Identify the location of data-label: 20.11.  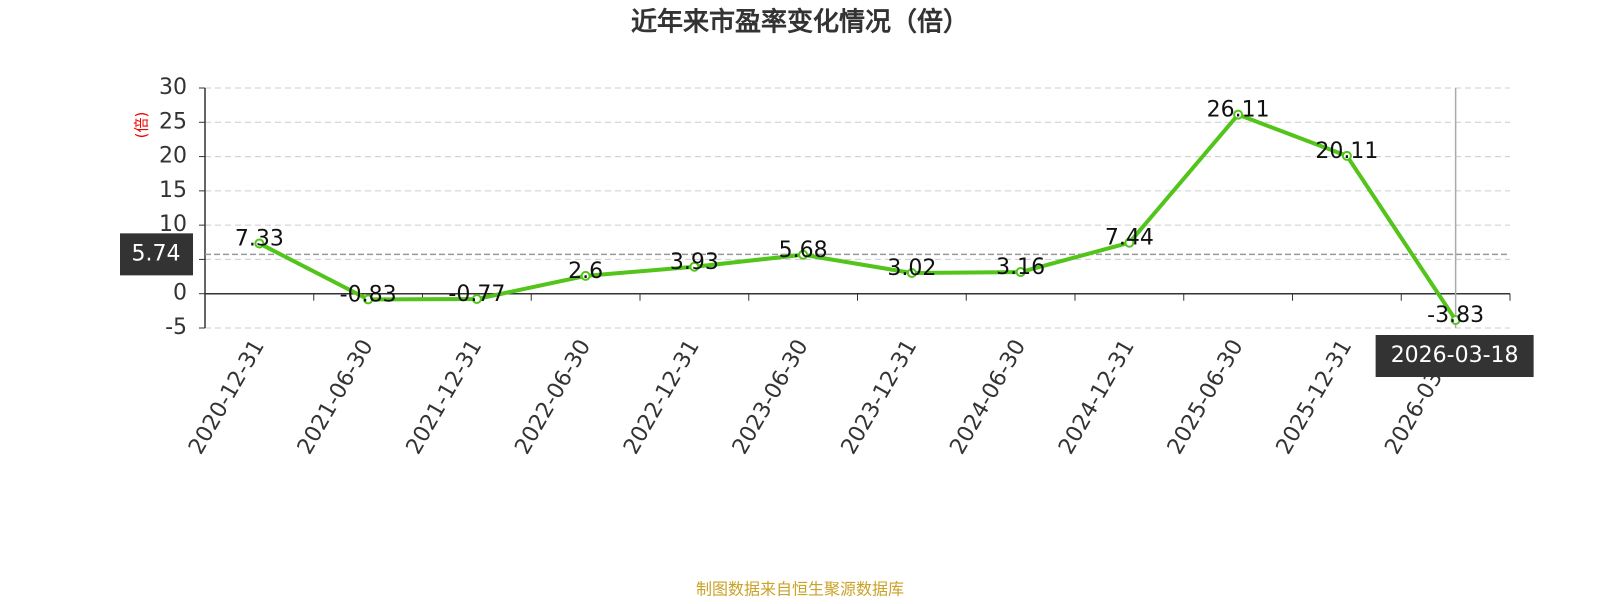
(1346, 151).